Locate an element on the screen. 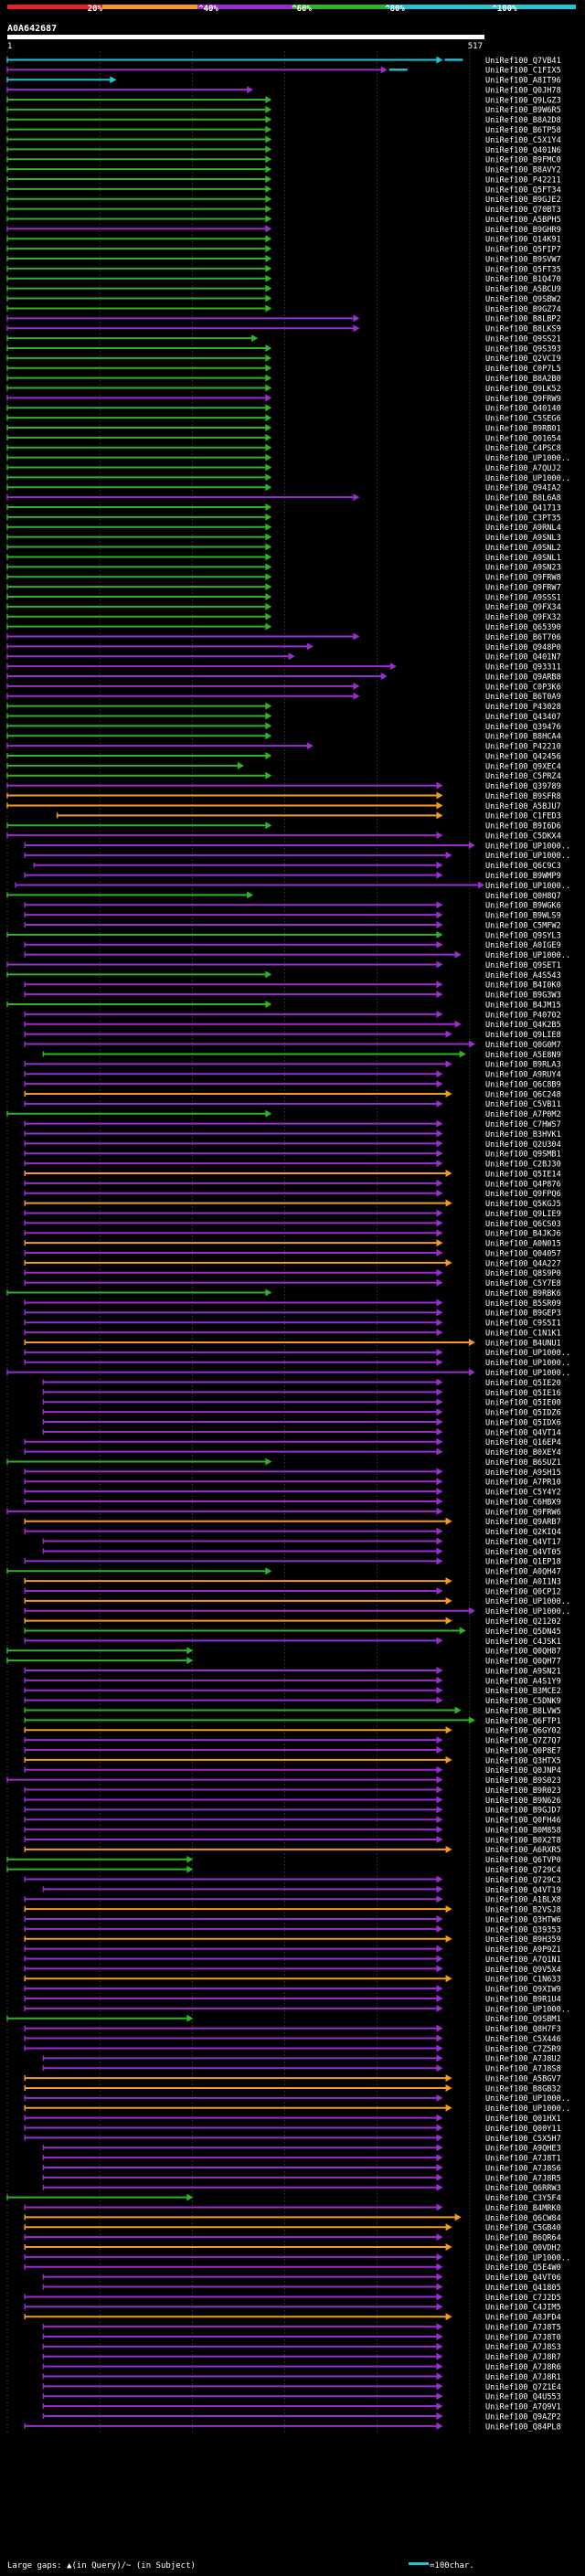  hit-label: UniRef100_Q9SET1 is located at coordinates (523, 965).